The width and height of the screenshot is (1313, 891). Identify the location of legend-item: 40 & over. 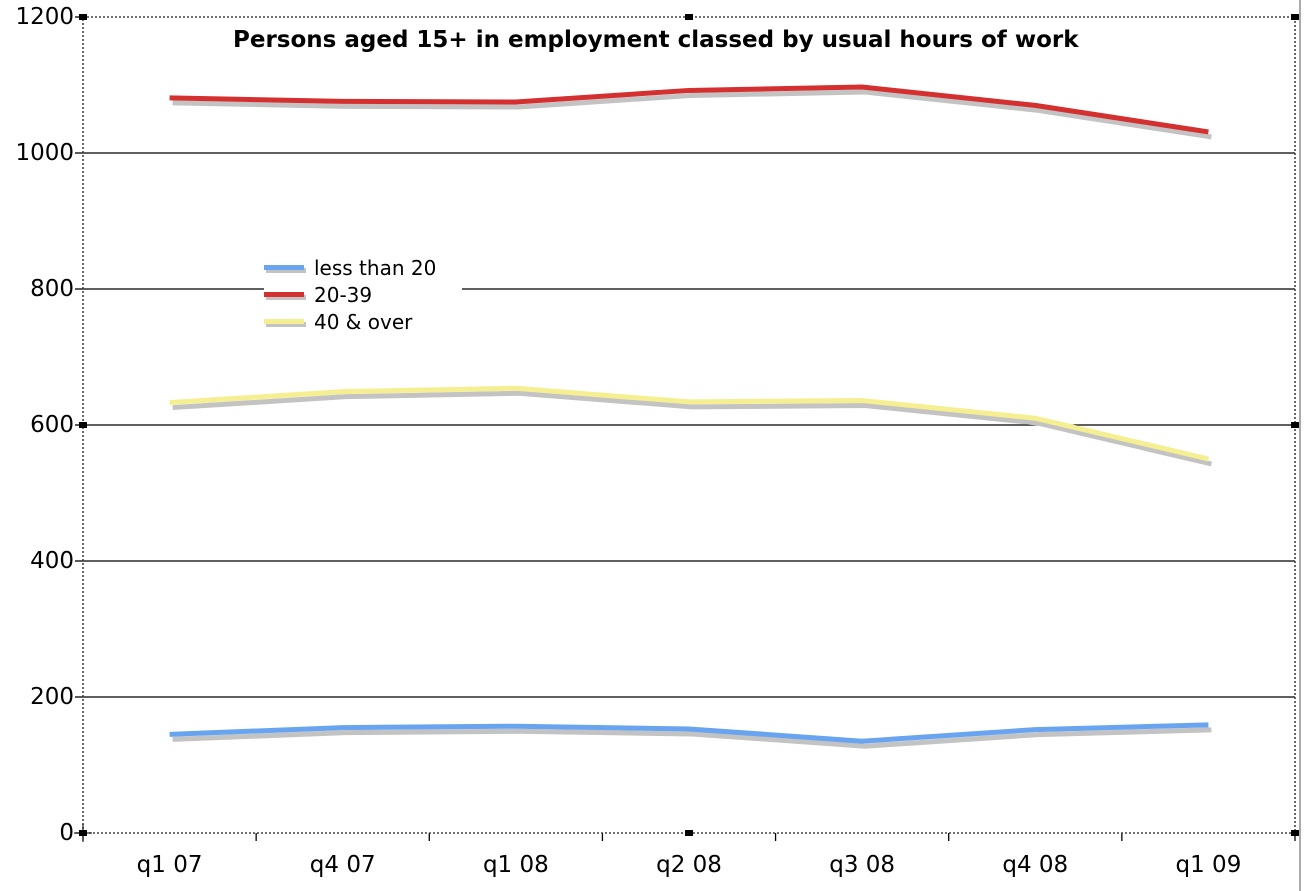
(363, 321).